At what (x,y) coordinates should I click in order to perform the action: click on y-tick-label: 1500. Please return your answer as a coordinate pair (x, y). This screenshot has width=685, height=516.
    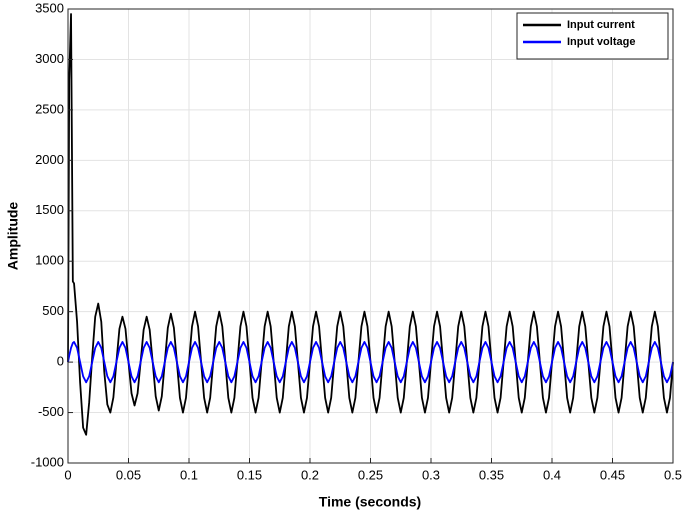
    Looking at the image, I should click on (49, 209).